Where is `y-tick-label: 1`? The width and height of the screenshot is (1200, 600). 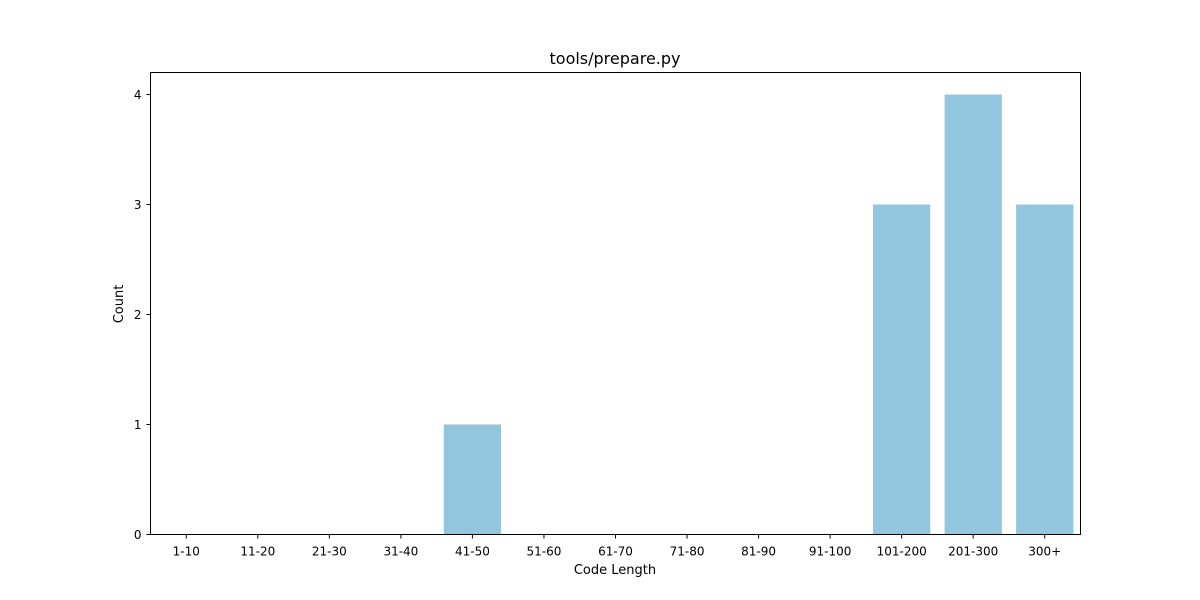 y-tick-label: 1 is located at coordinates (138, 425).